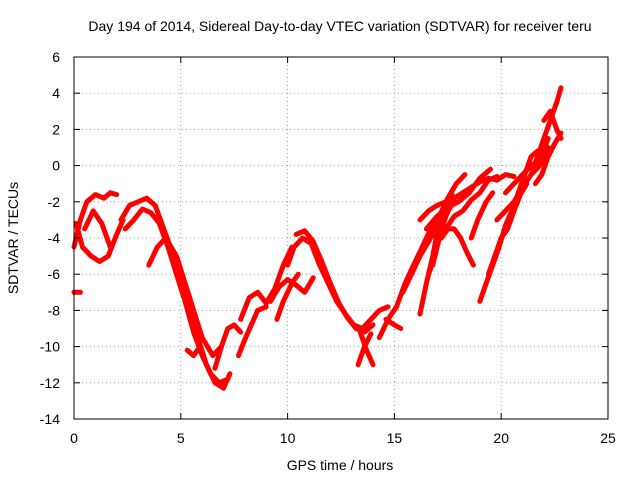 This screenshot has height=480, width=640. I want to click on y-tick-label: -2, so click(54, 202).